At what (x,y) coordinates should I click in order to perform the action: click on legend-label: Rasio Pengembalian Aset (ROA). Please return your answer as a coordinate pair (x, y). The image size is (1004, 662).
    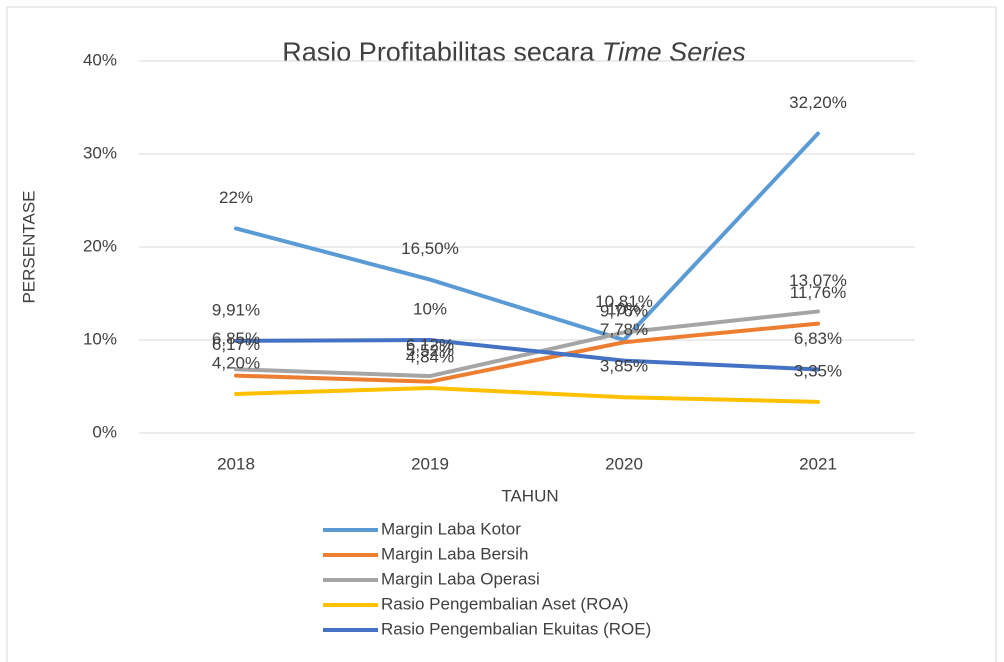
    Looking at the image, I should click on (505, 603).